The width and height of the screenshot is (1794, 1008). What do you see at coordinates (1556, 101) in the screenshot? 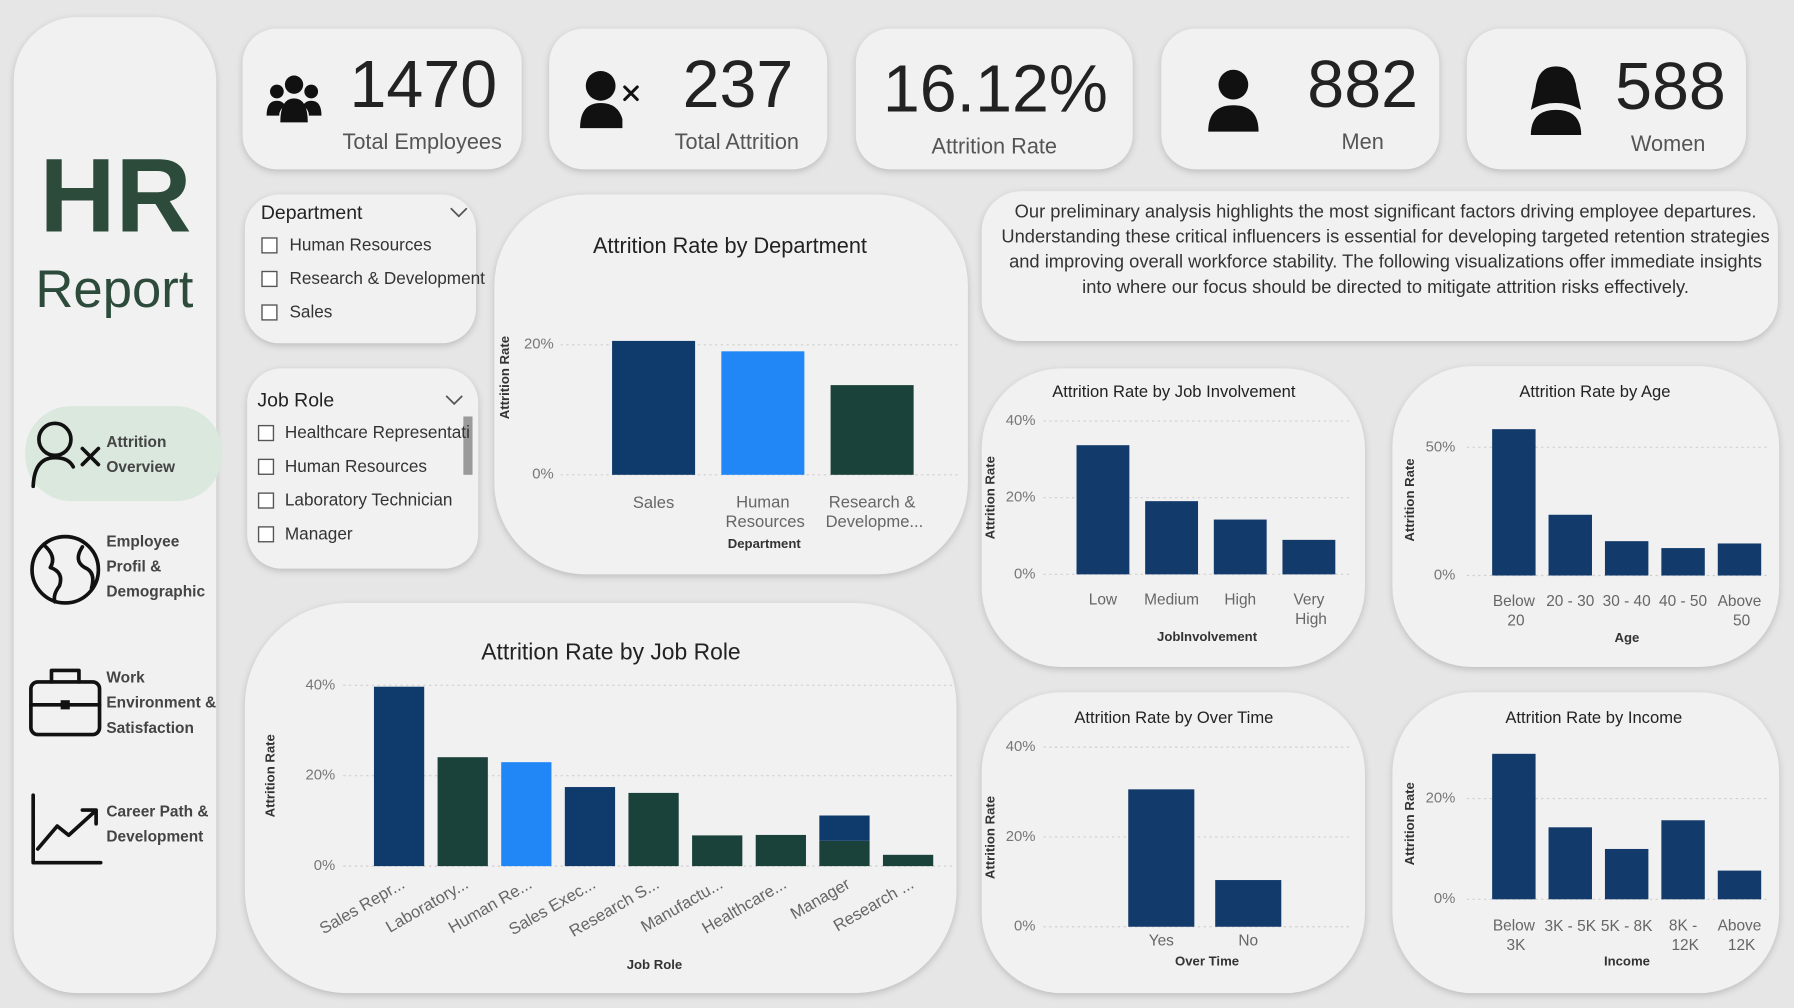
I see `icon-women` at bounding box center [1556, 101].